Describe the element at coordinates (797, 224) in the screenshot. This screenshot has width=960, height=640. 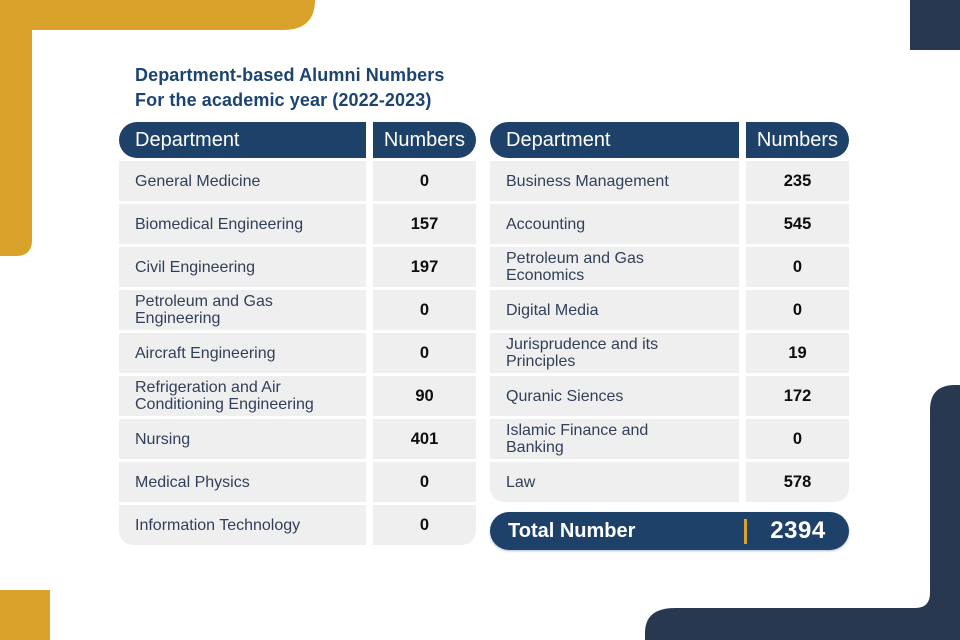
I see `numbers-cell: 545` at that location.